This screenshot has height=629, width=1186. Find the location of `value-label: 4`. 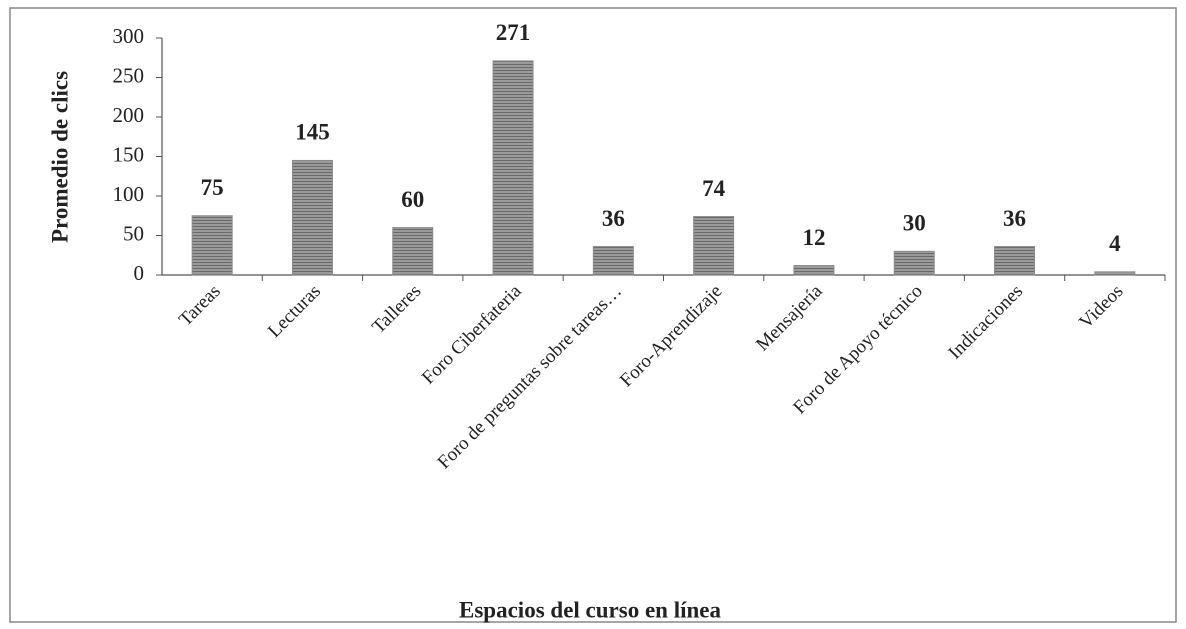

value-label: 4 is located at coordinates (1115, 243).